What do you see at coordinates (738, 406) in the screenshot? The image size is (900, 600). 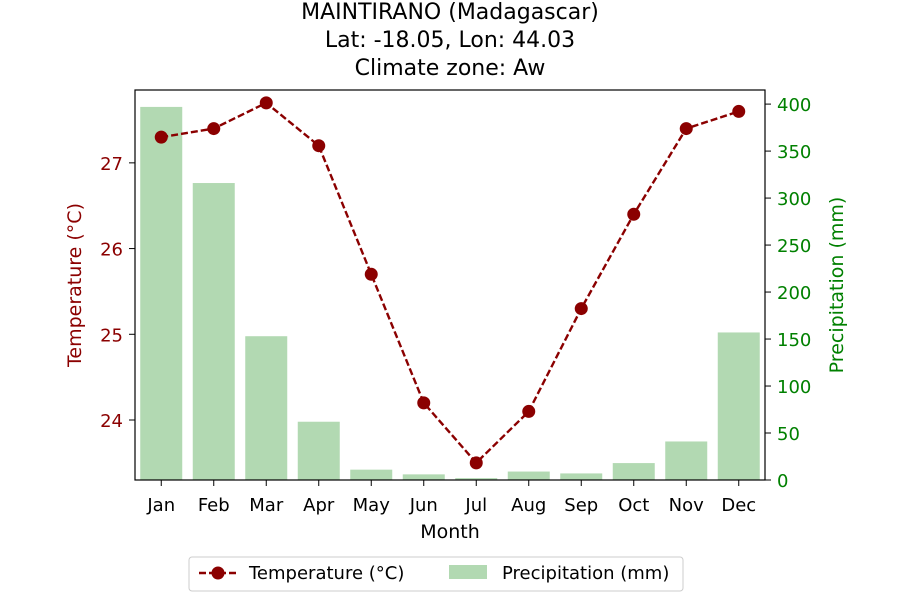 I see `precipitation-bar-dec` at bounding box center [738, 406].